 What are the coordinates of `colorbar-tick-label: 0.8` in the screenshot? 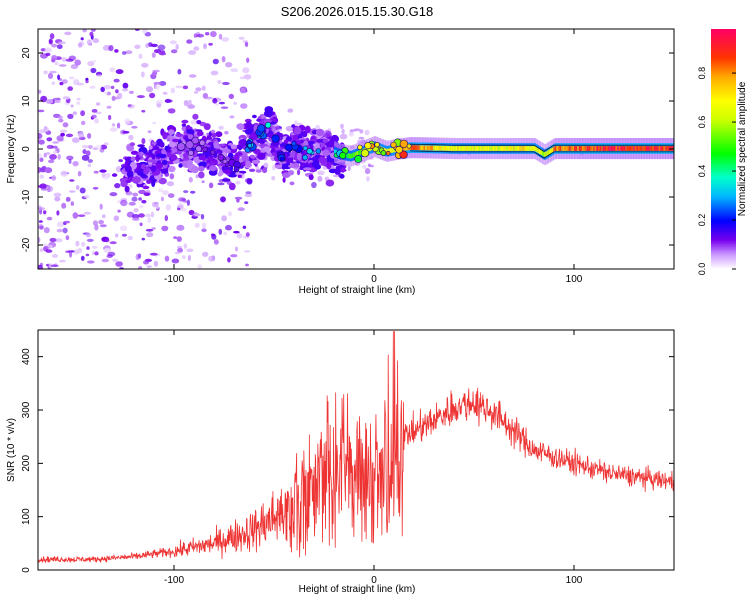 It's located at (702, 73).